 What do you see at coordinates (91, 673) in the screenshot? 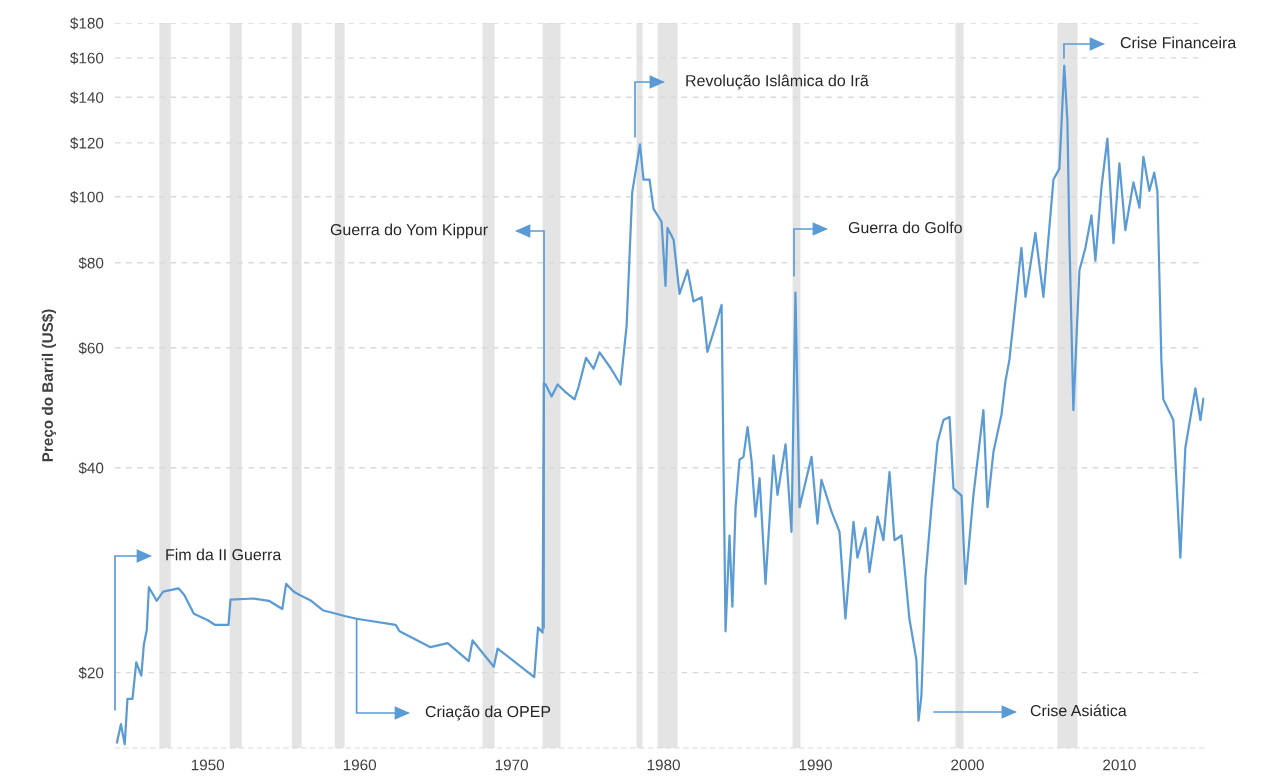
I see `y-tick-label: $20` at bounding box center [91, 673].